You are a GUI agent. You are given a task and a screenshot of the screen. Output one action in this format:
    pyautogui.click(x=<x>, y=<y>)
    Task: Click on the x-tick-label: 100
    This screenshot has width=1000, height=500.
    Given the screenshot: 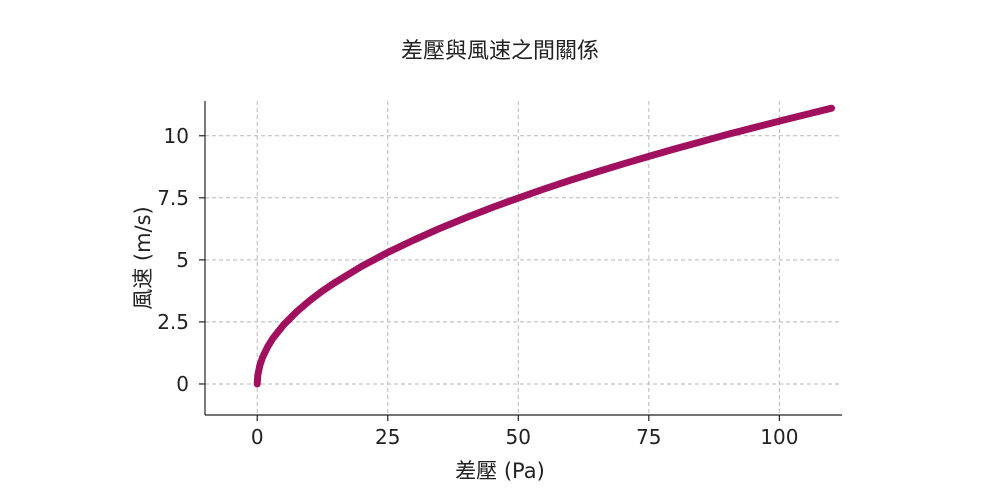 What is the action you would take?
    pyautogui.click(x=779, y=437)
    